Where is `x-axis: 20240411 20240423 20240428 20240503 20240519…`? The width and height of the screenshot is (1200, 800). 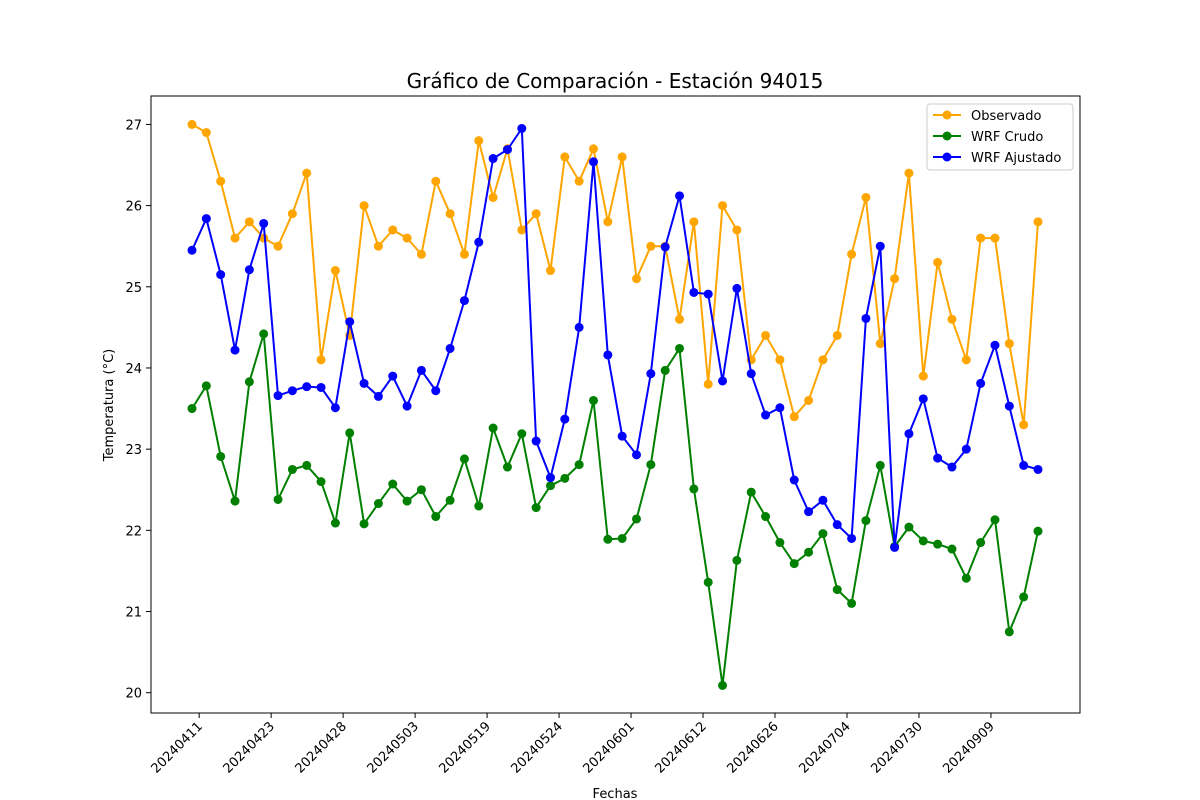 x-axis: 20240411 20240423 20240428 20240503 20240519… is located at coordinates (573, 745).